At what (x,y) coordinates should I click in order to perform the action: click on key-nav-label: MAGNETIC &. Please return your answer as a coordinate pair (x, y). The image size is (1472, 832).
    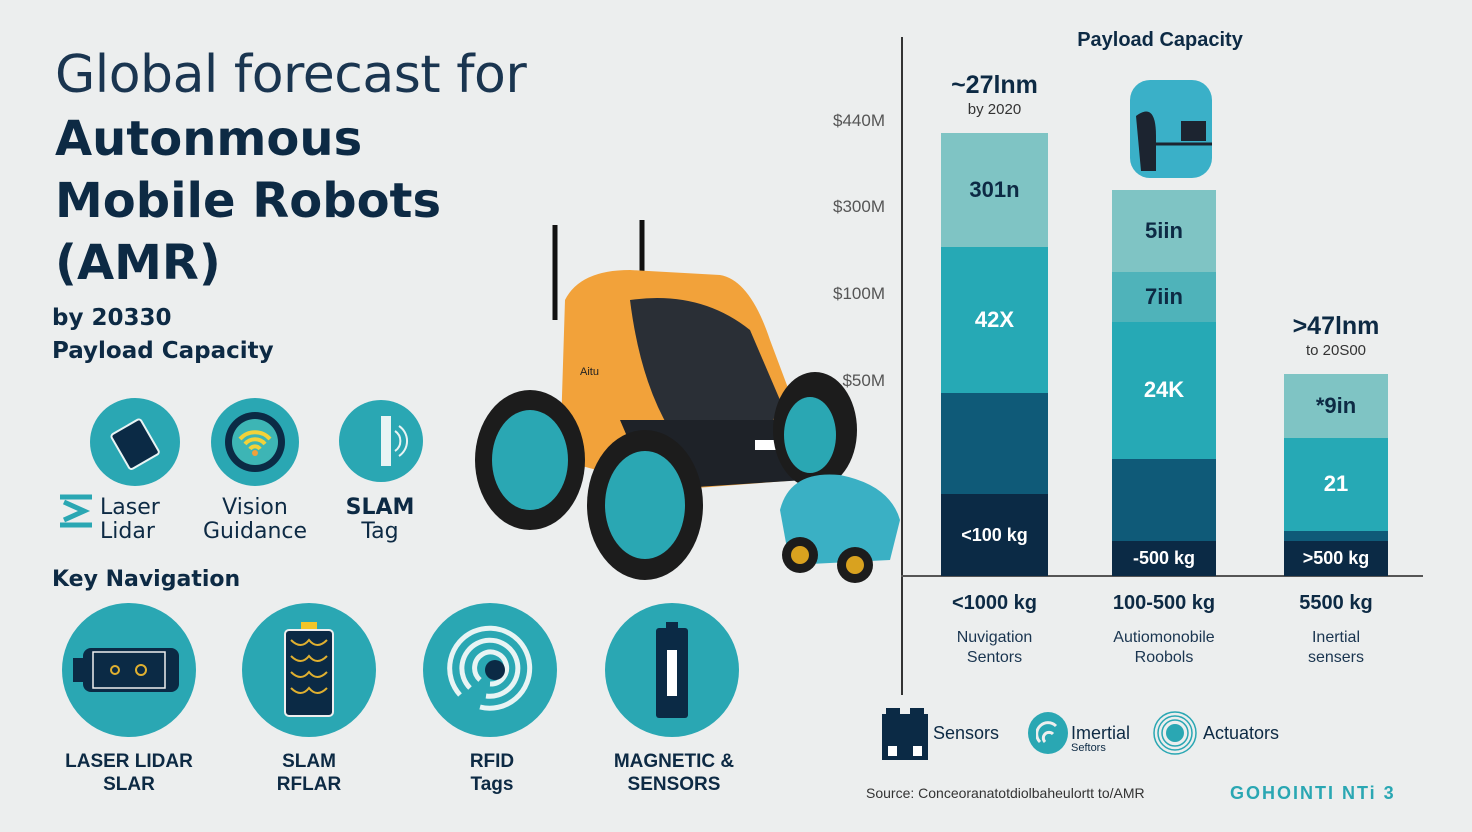
    Looking at the image, I should click on (674, 761).